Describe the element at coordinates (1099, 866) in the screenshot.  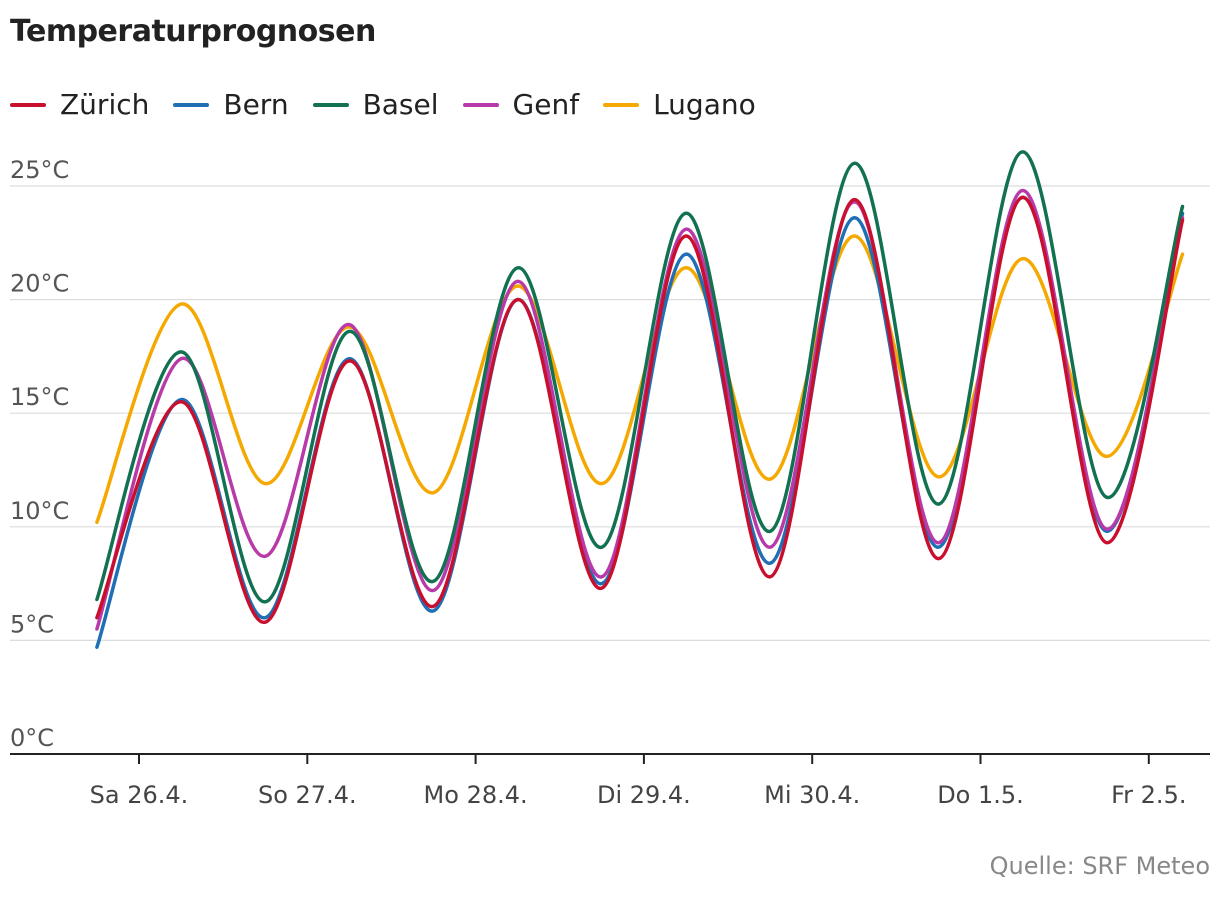
I see `source-note: Quelle: SRF Meteo` at that location.